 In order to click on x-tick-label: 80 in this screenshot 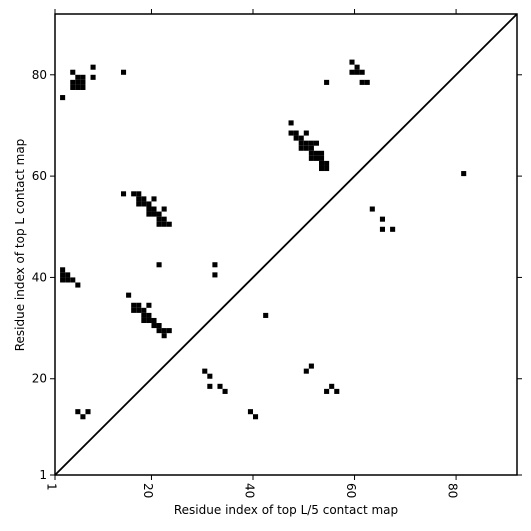, I will do `click(453, 490)`.